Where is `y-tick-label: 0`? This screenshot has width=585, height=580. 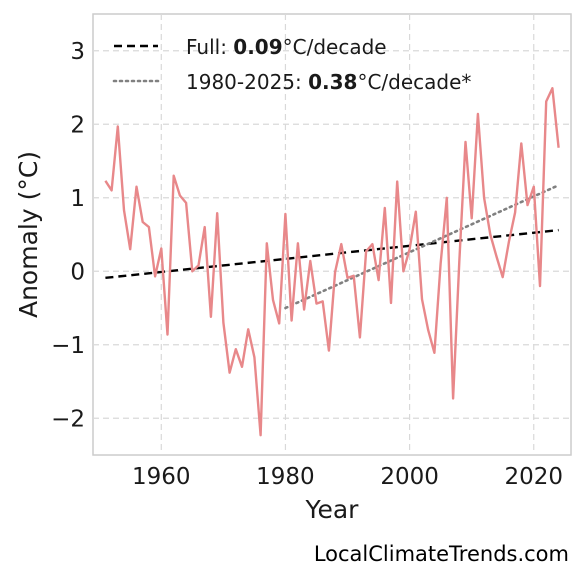
y-tick-label: 0 is located at coordinates (77, 272).